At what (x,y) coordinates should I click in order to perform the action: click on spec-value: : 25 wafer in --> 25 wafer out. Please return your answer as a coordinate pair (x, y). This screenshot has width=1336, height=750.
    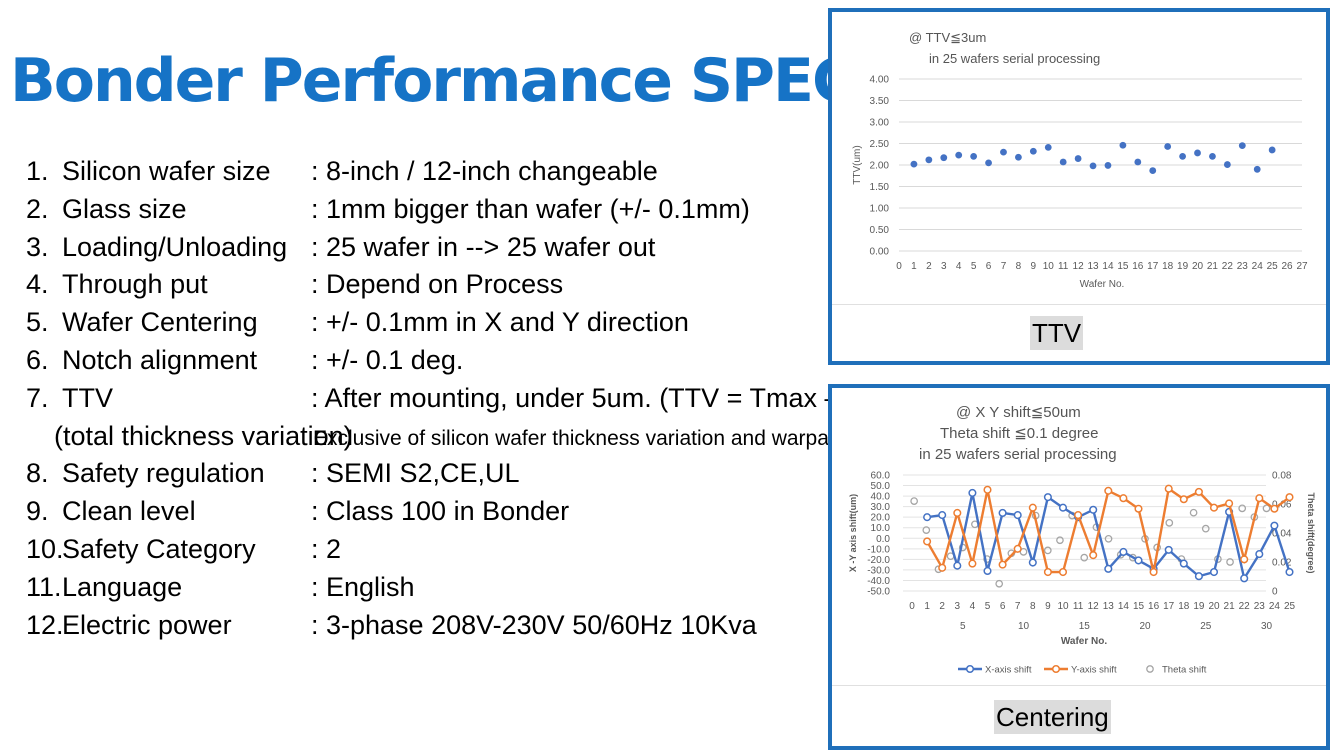
    Looking at the image, I should click on (483, 246).